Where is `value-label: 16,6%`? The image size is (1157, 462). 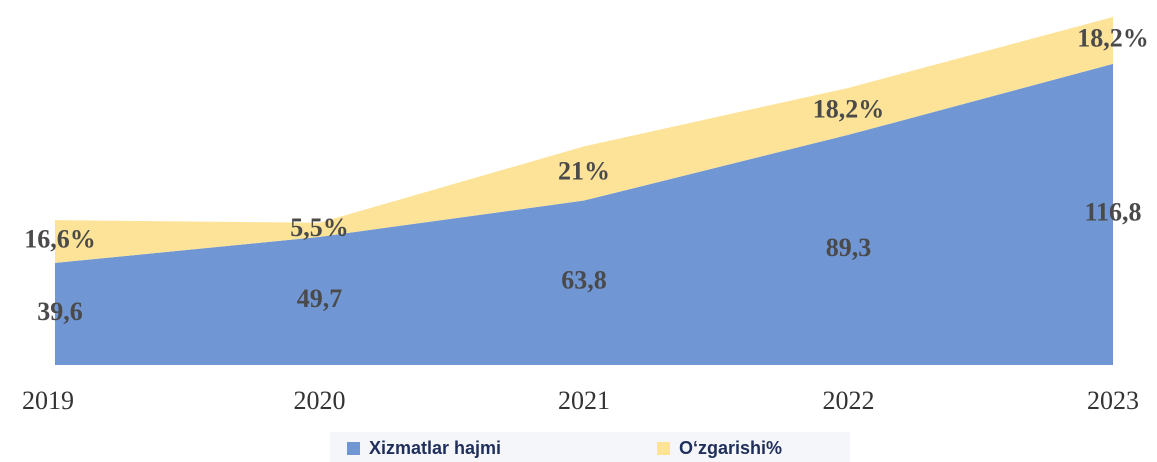 value-label: 16,6% is located at coordinates (60, 238).